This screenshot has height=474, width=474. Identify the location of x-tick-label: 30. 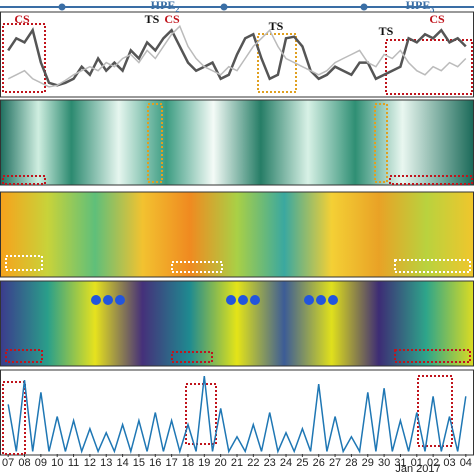
(384, 463).